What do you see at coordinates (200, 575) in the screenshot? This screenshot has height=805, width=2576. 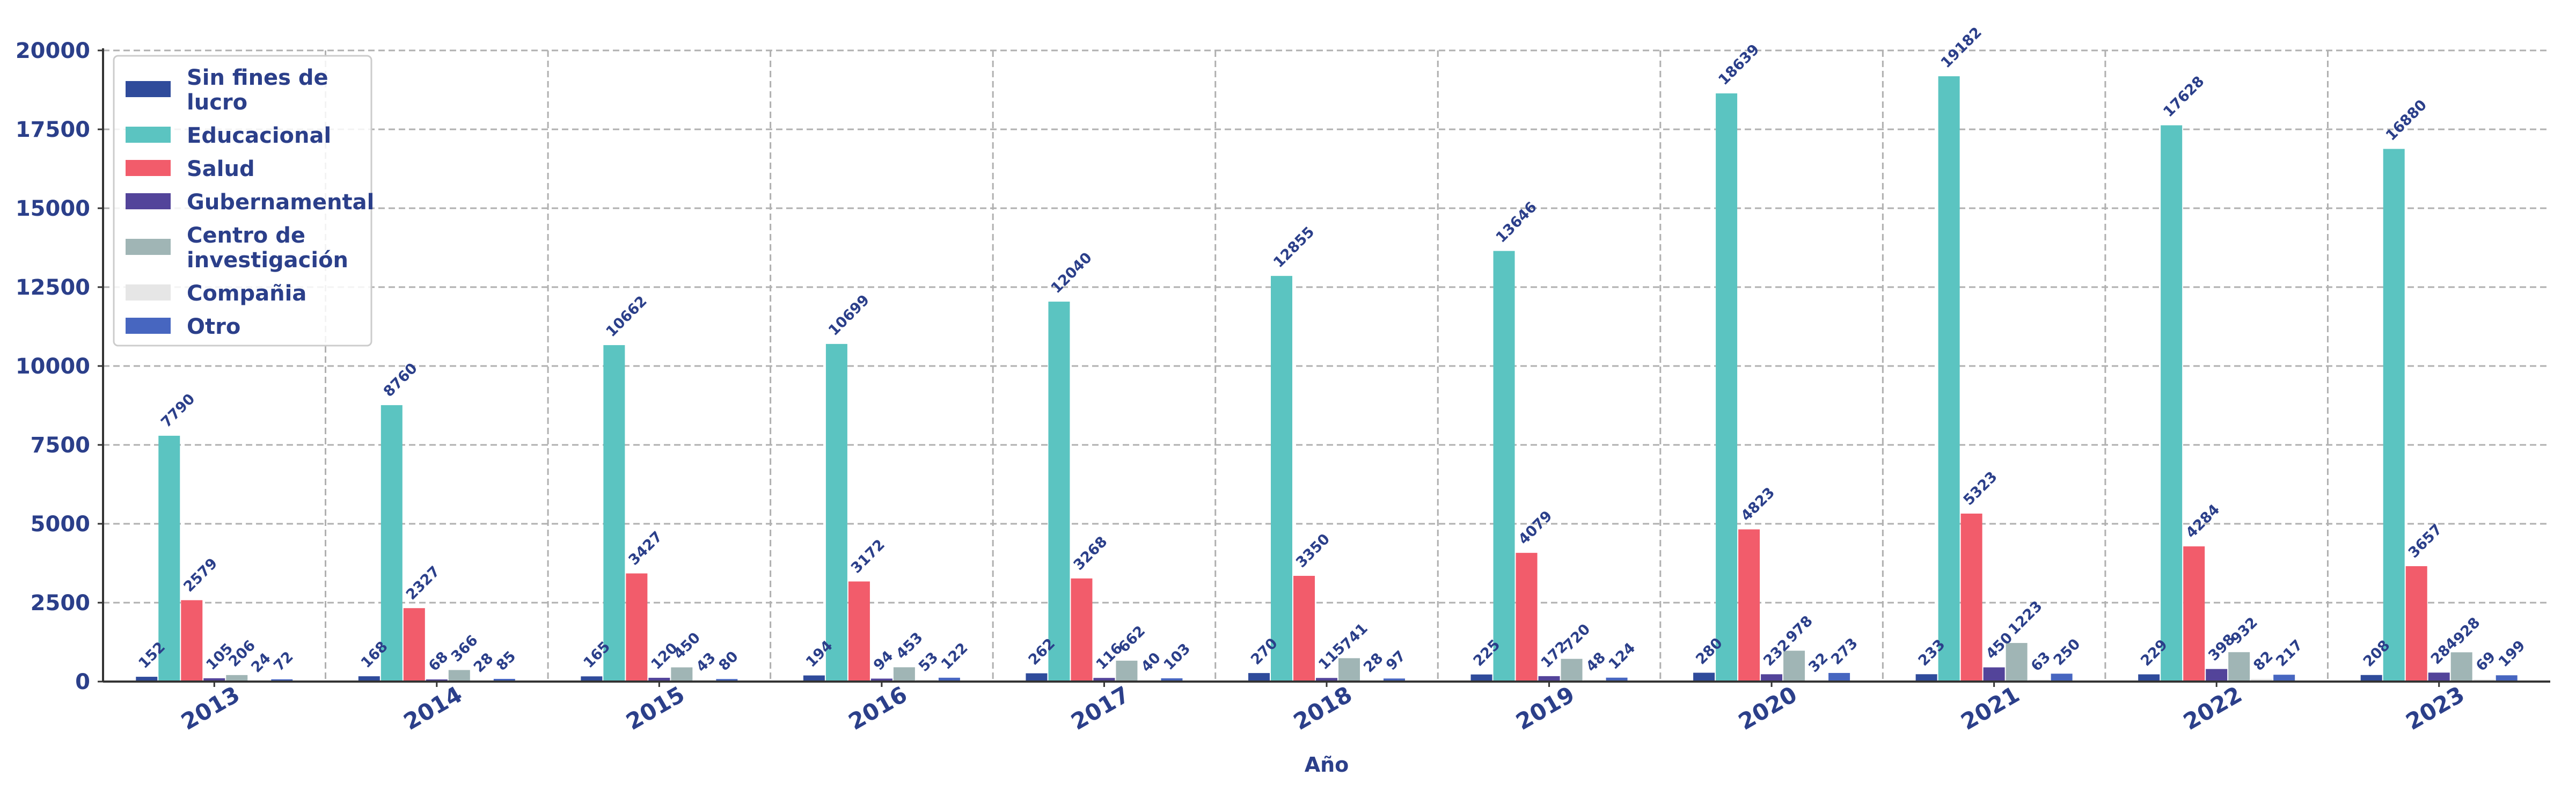 I see `data-label: 2579` at bounding box center [200, 575].